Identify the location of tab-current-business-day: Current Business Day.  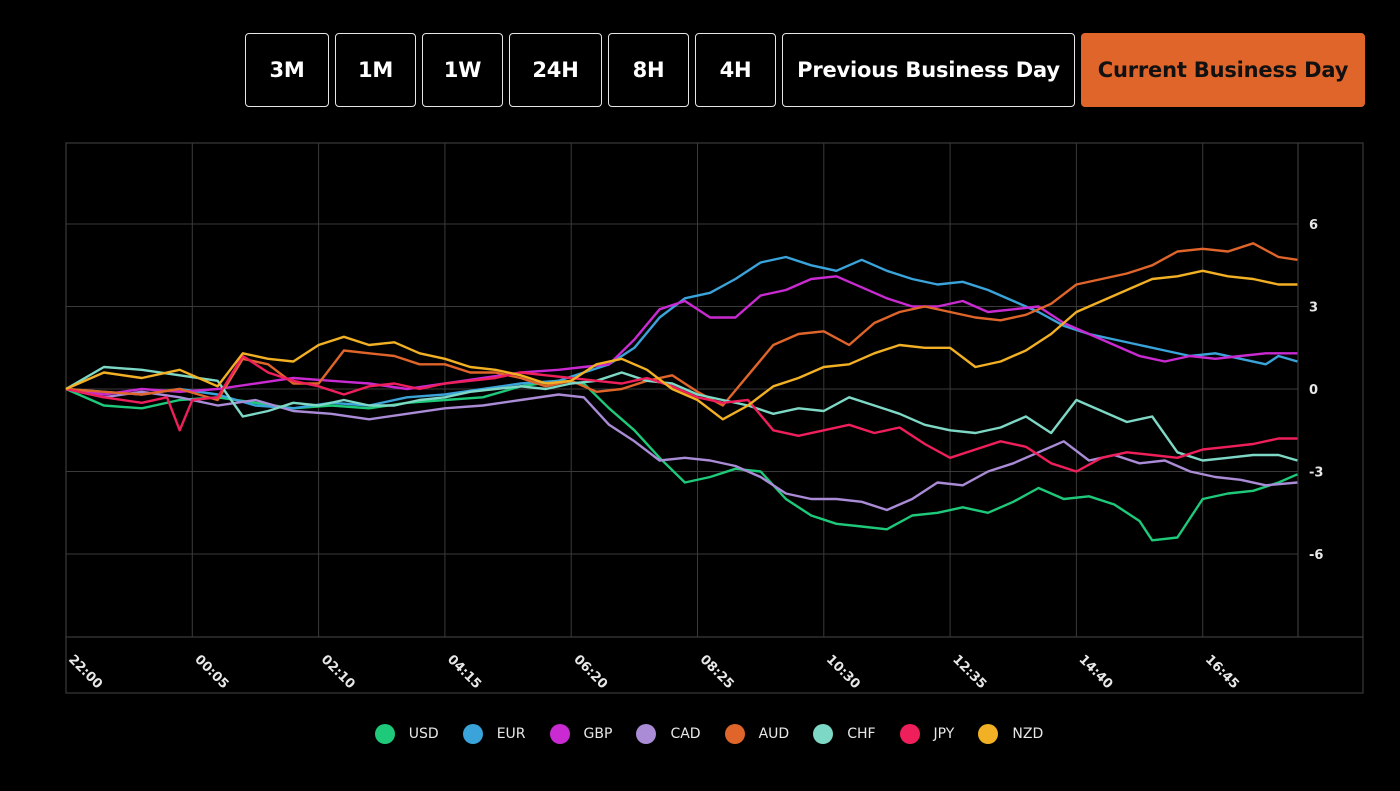
(1223, 70).